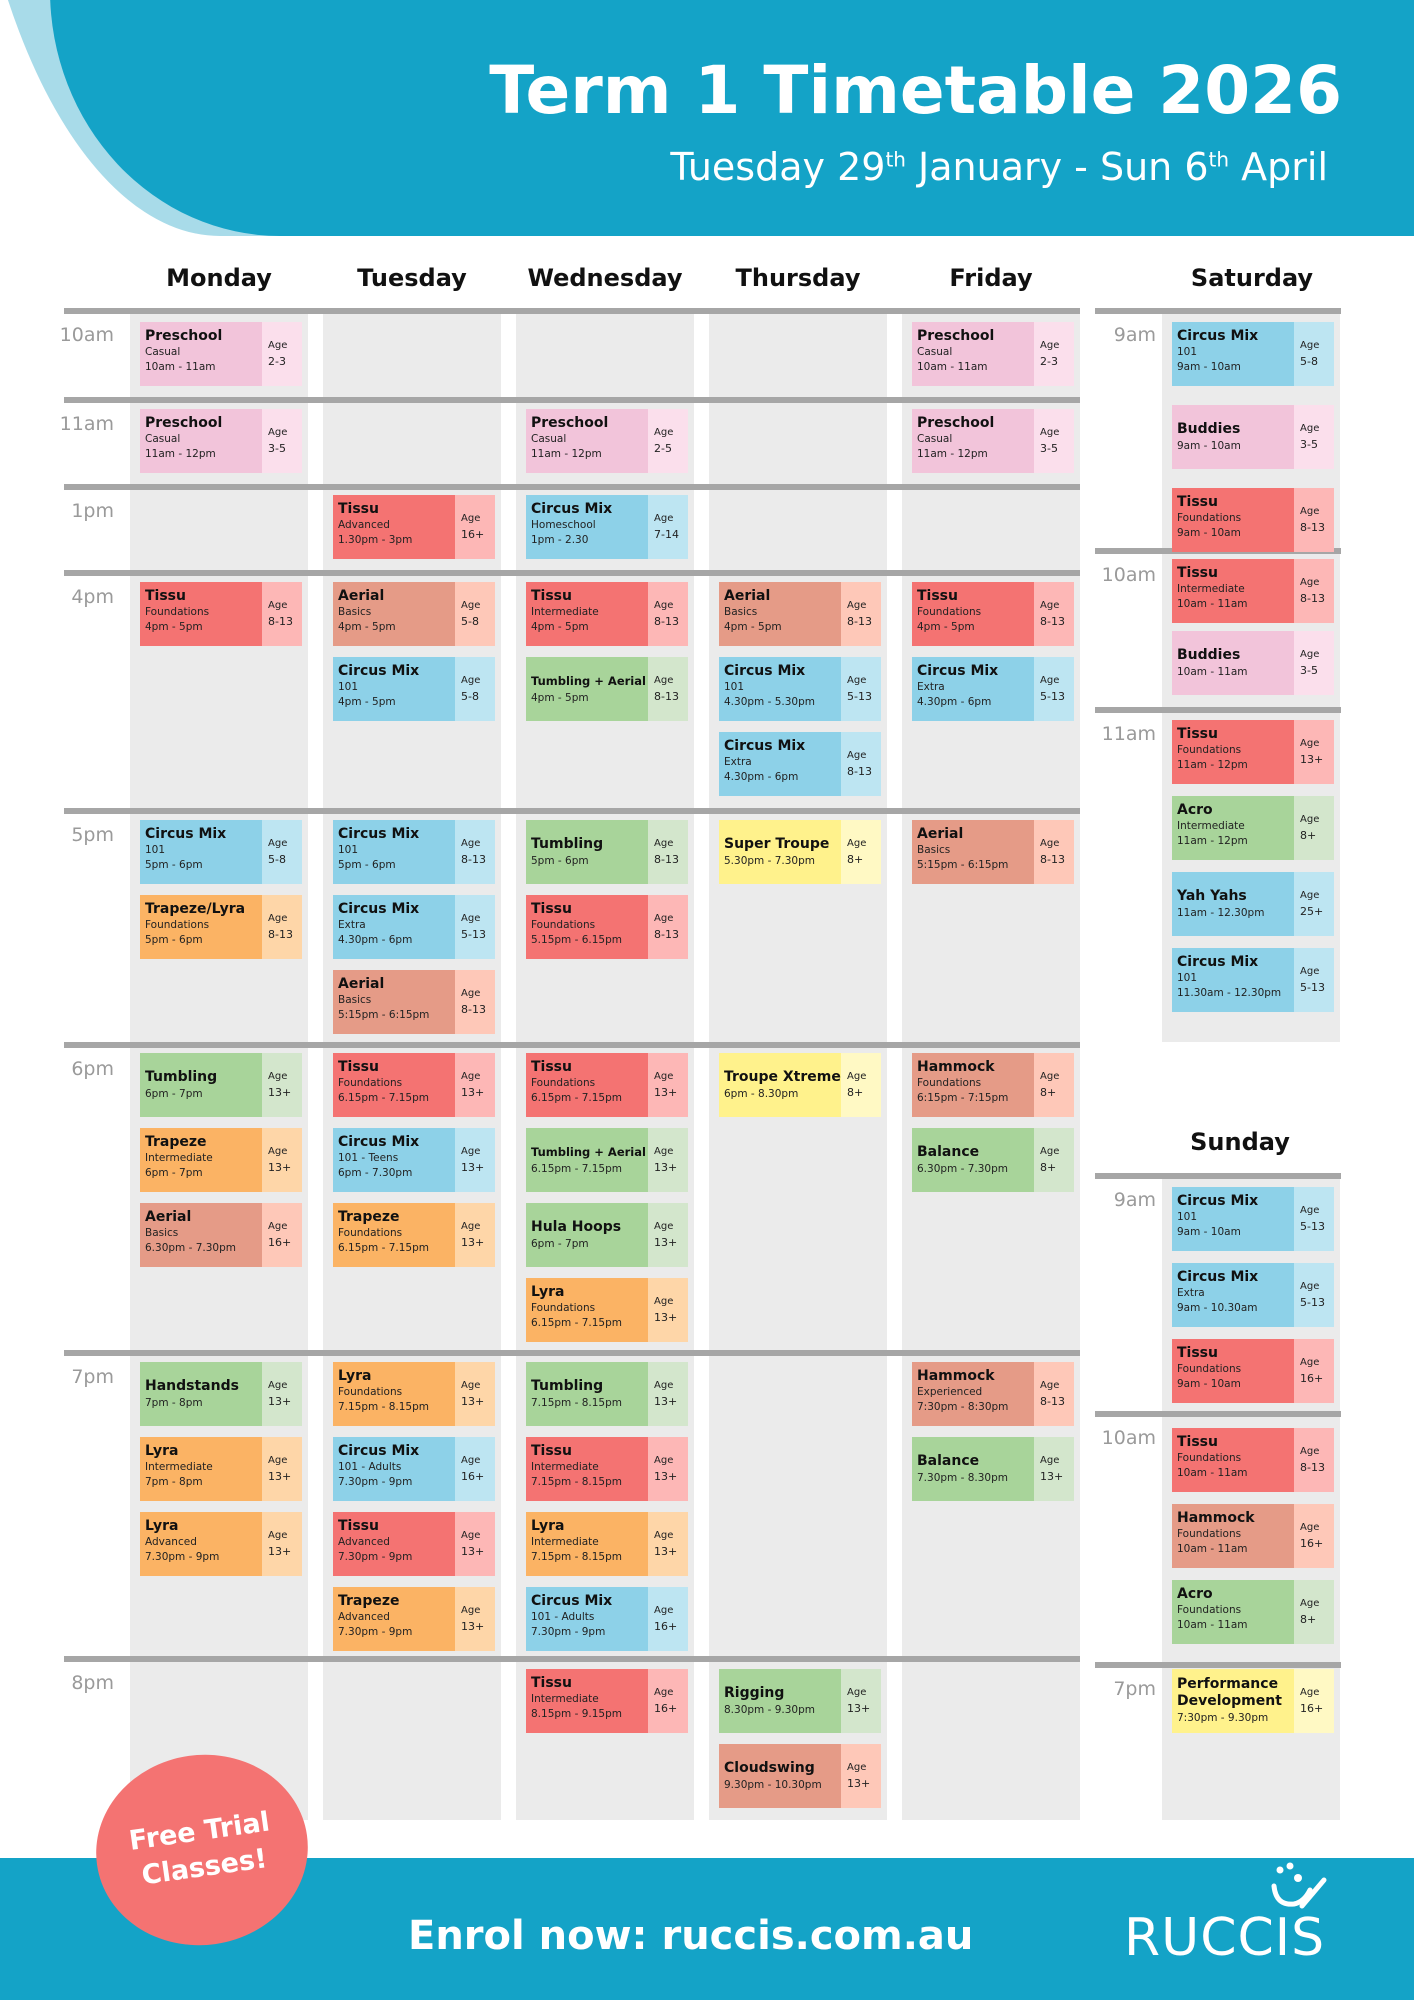 The image size is (1414, 2000). I want to click on age-value: 16+, so click(1312, 1543).